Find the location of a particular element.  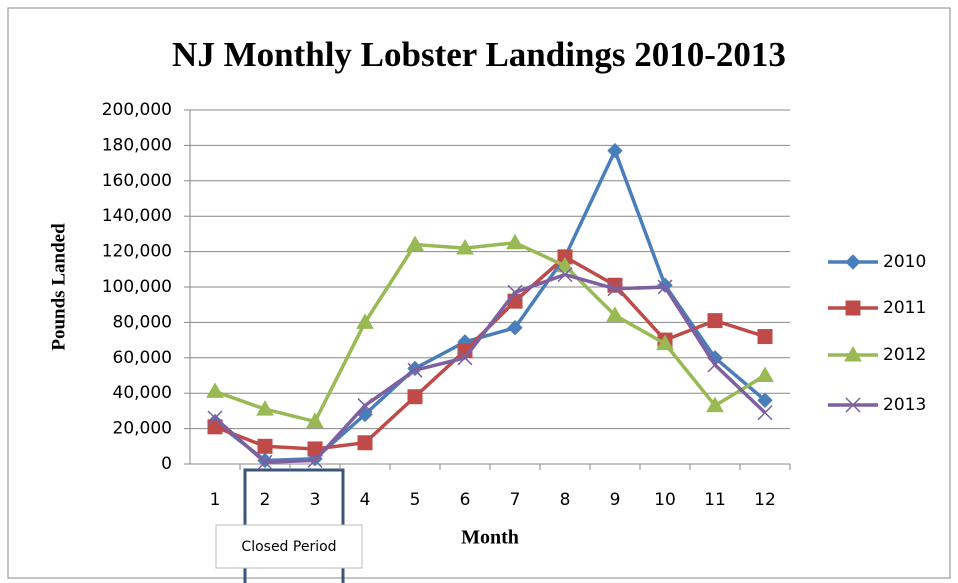

legend-label: 2011 is located at coordinates (904, 308).